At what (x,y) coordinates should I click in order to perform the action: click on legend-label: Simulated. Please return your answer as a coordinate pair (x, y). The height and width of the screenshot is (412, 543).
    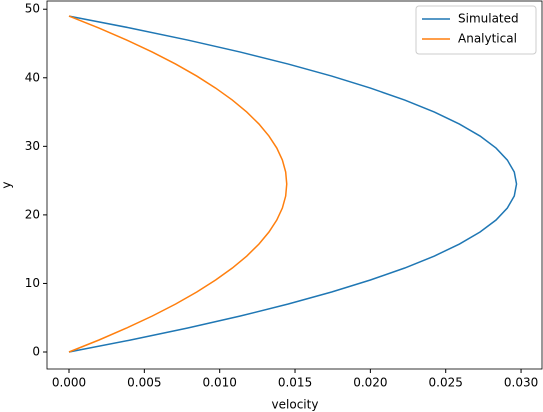
    Looking at the image, I should click on (488, 19).